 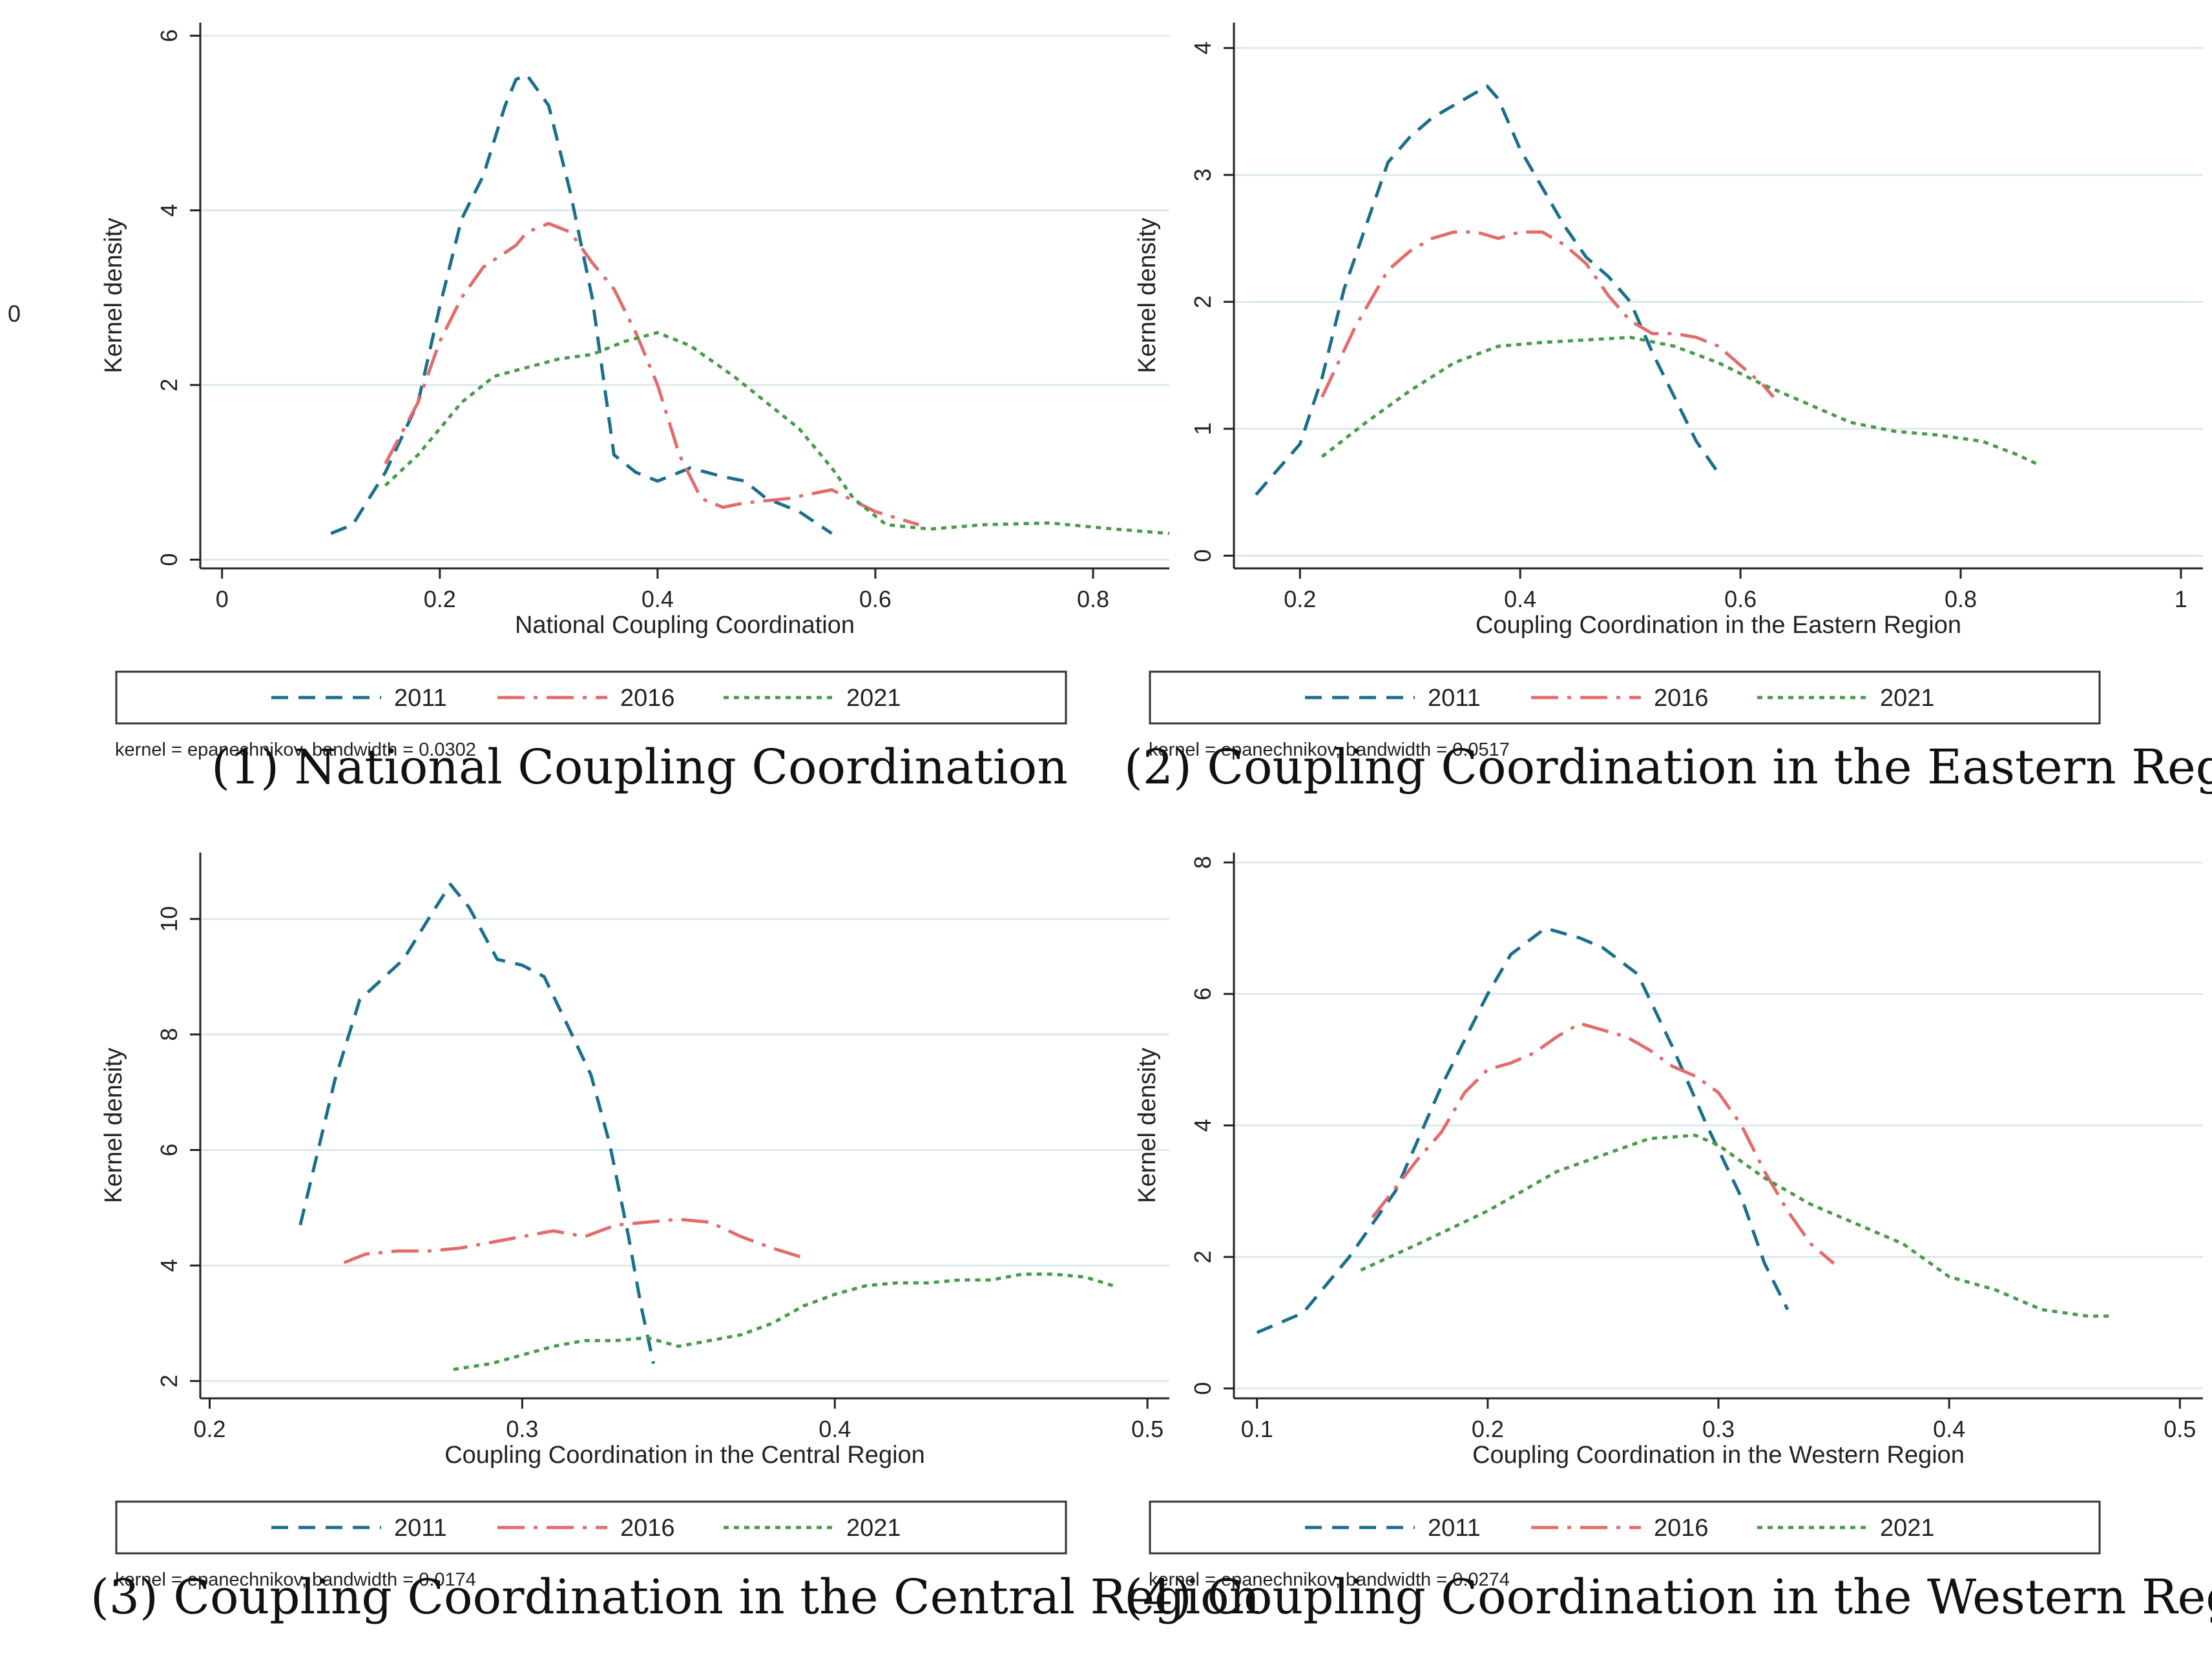 I want to click on x-axis-title: National Coupling Coordination, so click(x=685, y=625).